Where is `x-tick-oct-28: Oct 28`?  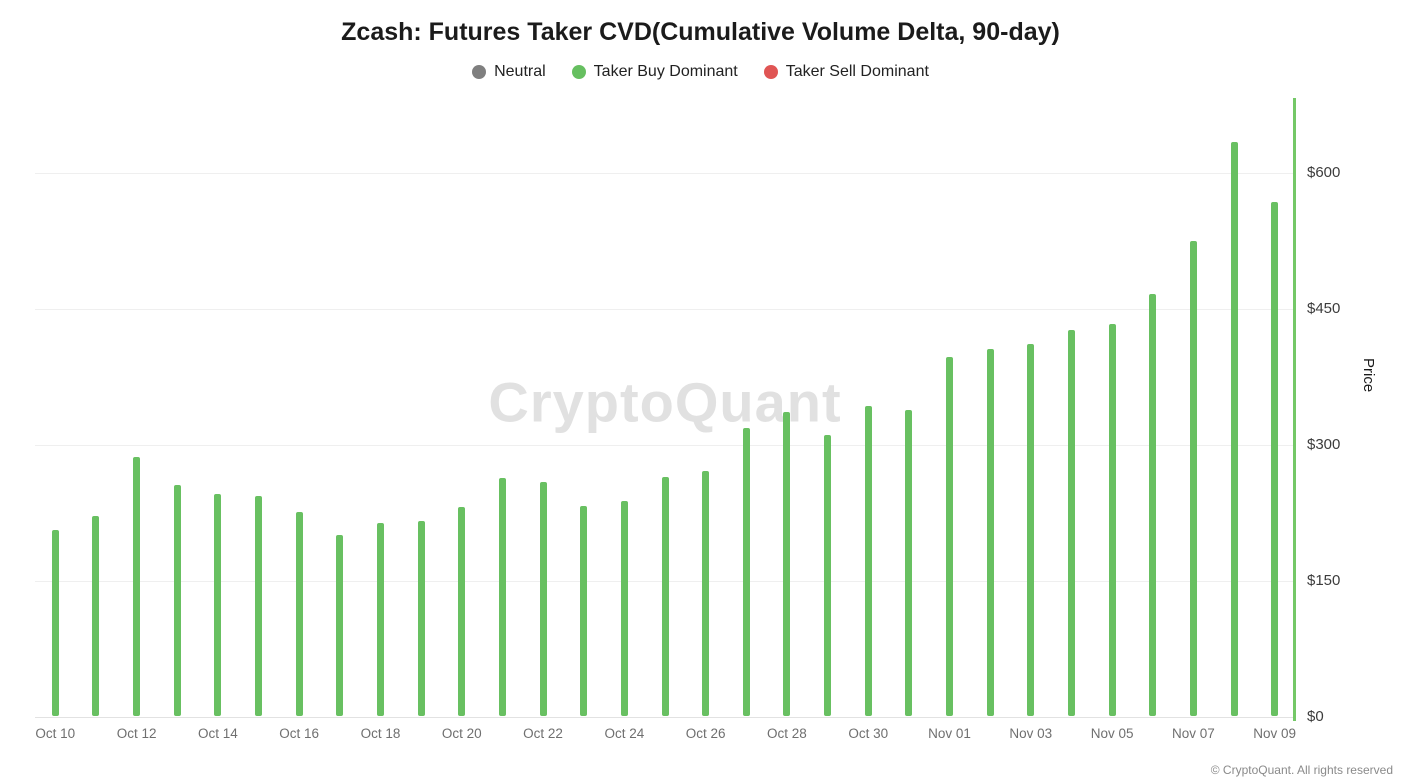
x-tick-oct-28: Oct 28 is located at coordinates (787, 733).